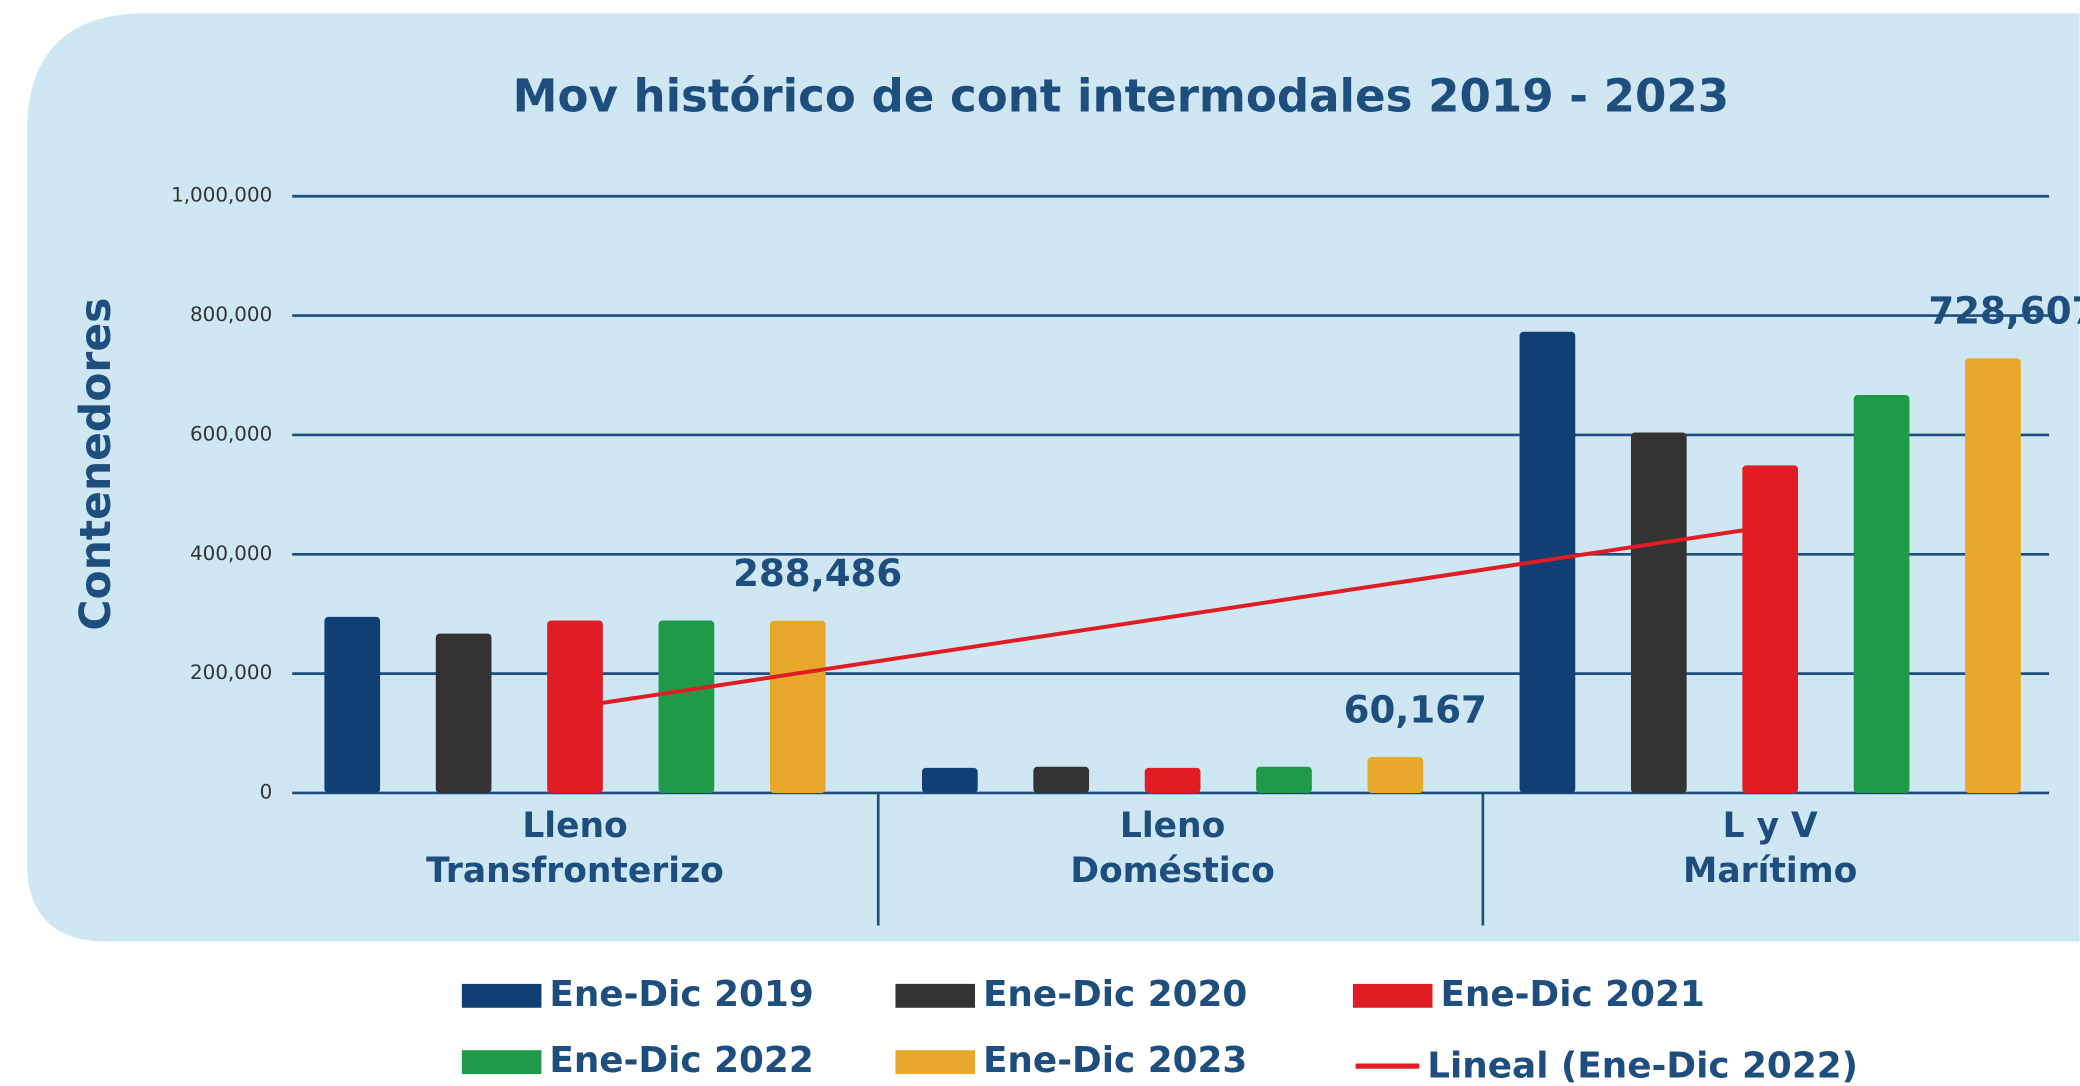 The width and height of the screenshot is (2080, 1086). Describe the element at coordinates (231, 553) in the screenshot. I see `y-tick-label: 400,000` at that location.